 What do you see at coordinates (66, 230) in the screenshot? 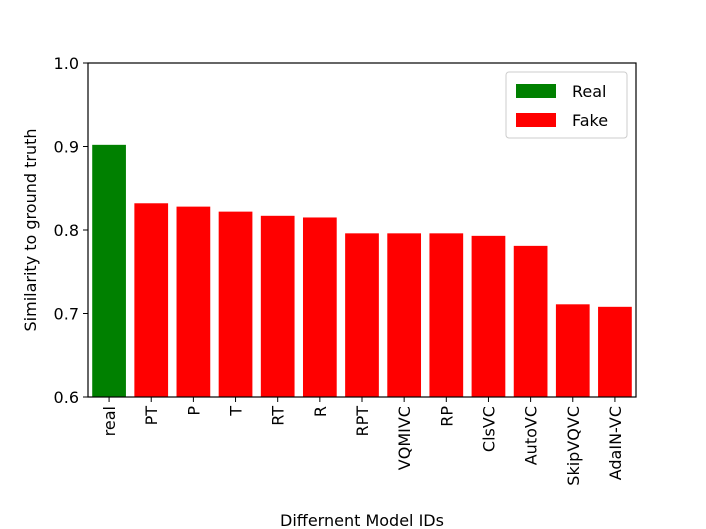
I see `y-tick-label: 0.8` at bounding box center [66, 230].